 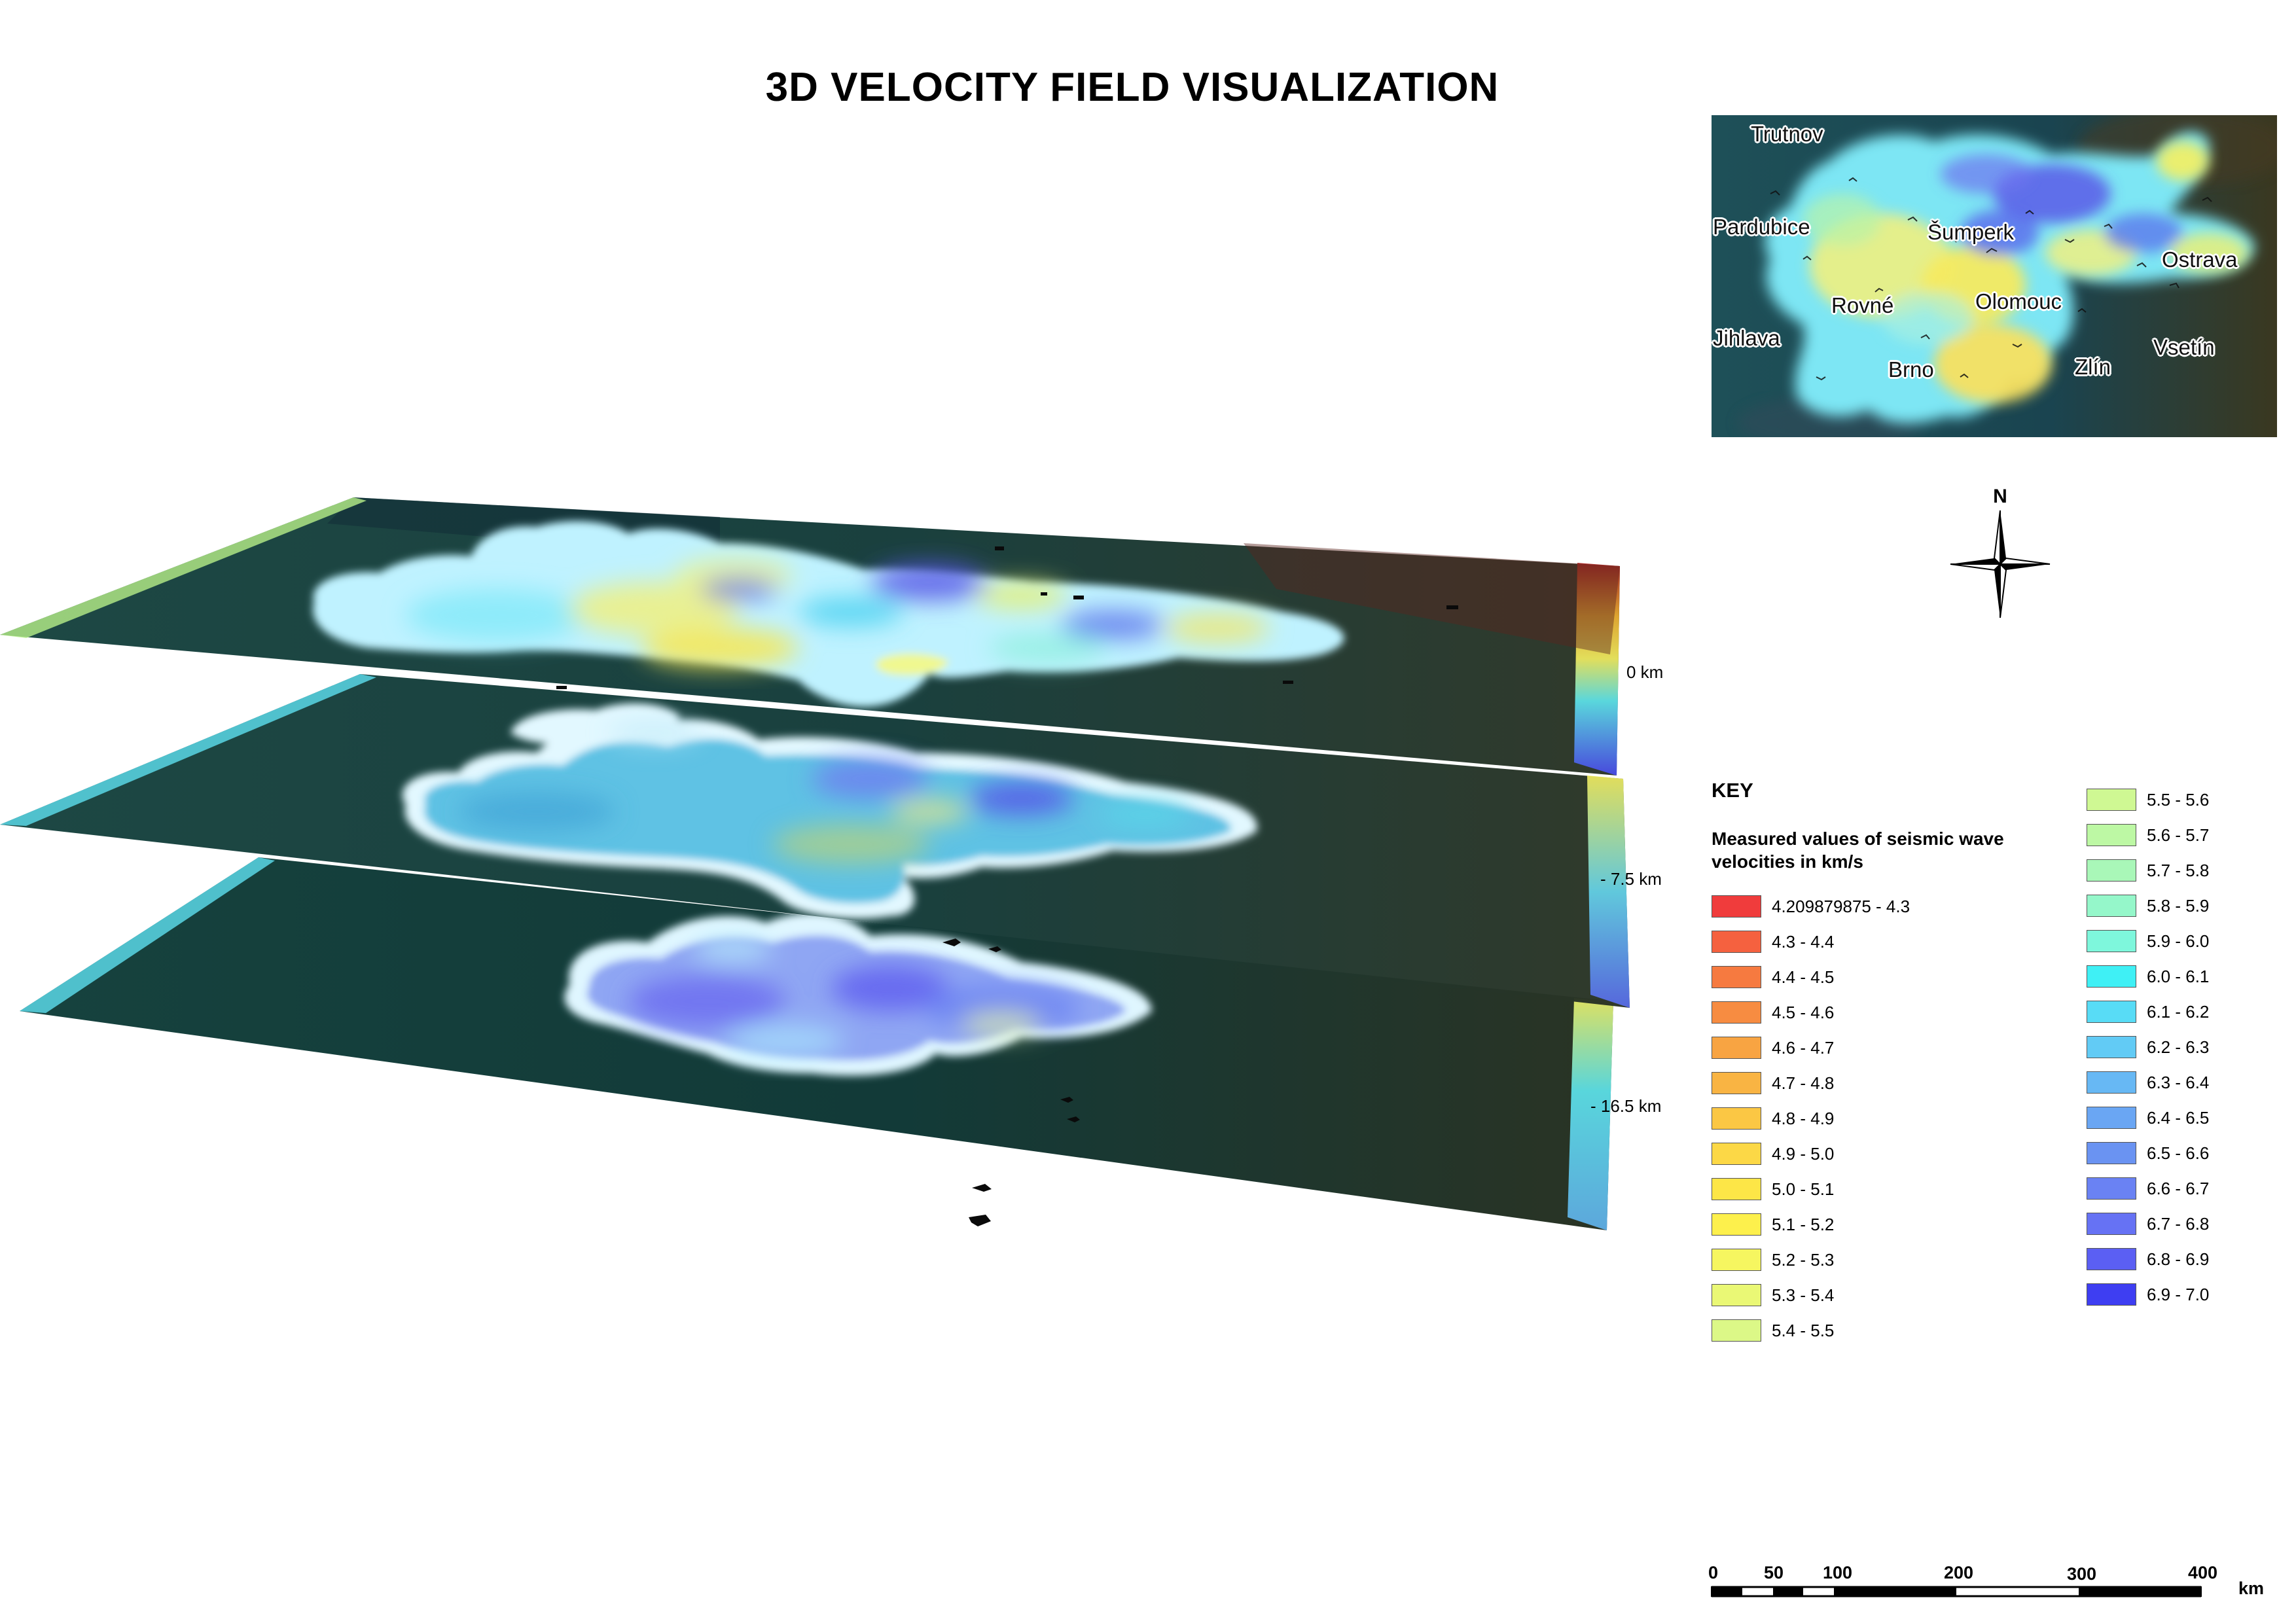 What do you see at coordinates (2178, 799) in the screenshot?
I see `legend-label: 5.5 - 5.6` at bounding box center [2178, 799].